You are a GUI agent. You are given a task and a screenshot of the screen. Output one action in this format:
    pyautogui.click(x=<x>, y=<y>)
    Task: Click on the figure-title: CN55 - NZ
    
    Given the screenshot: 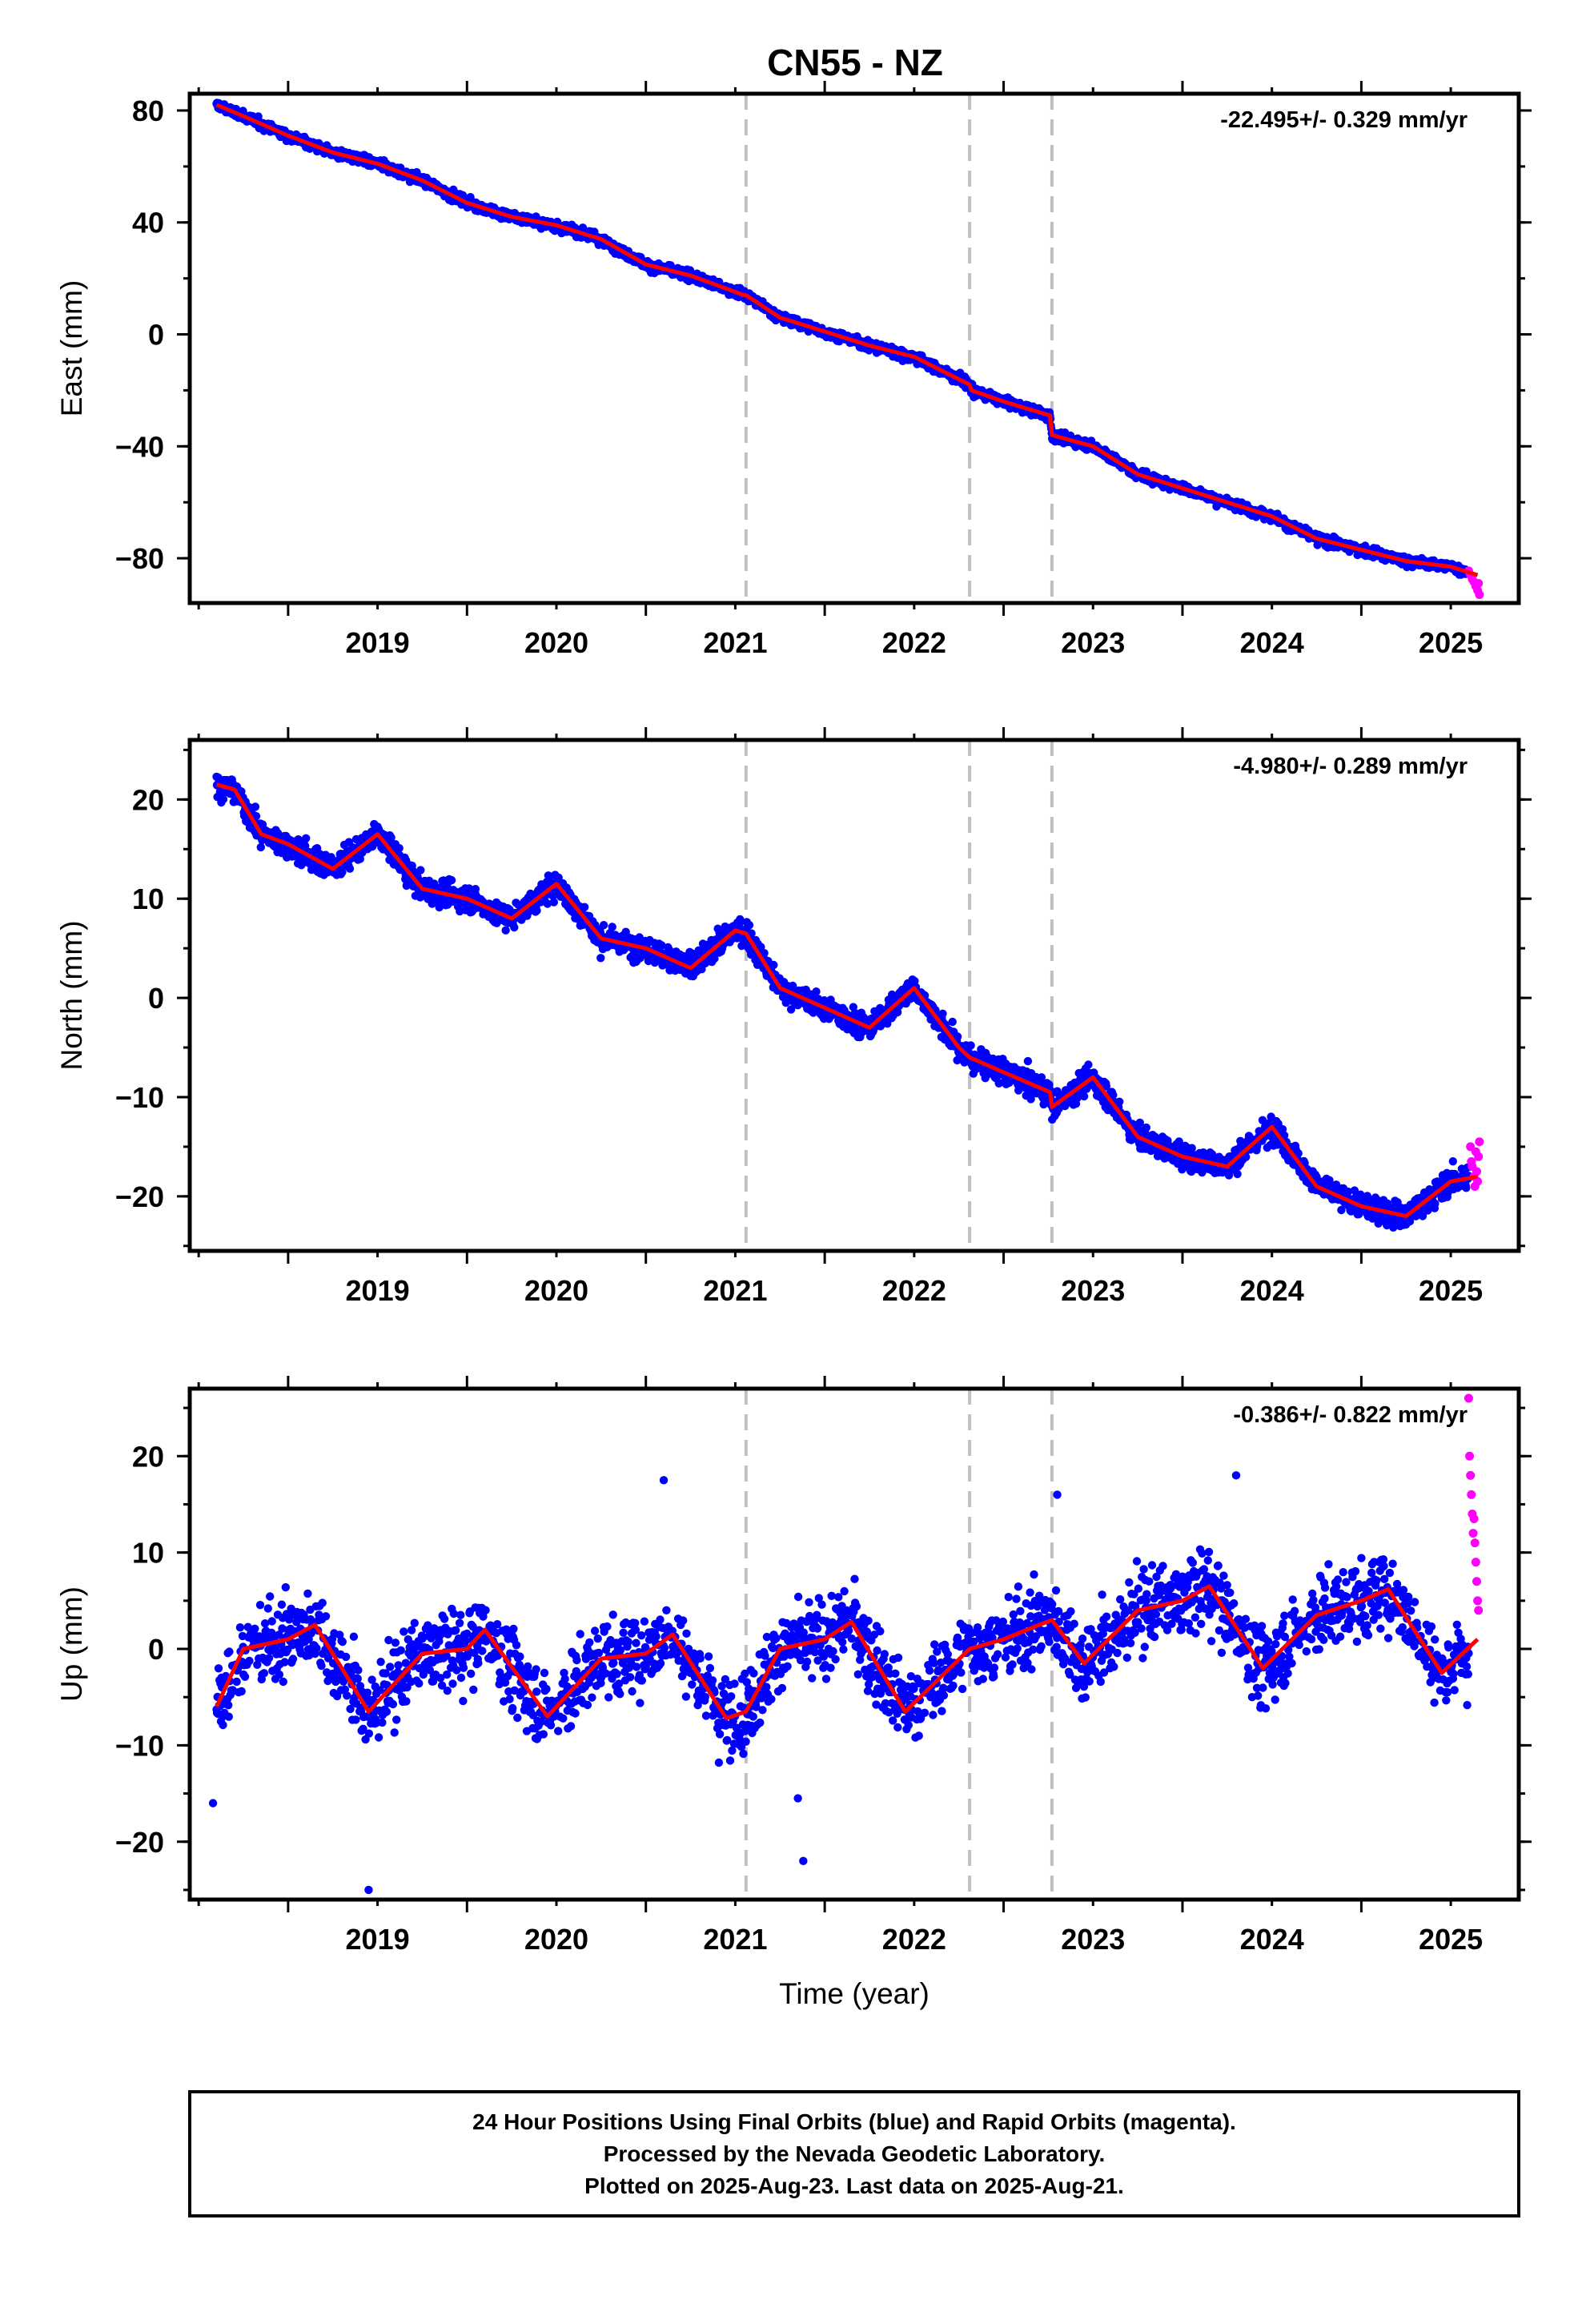 What is the action you would take?
    pyautogui.click(x=855, y=62)
    